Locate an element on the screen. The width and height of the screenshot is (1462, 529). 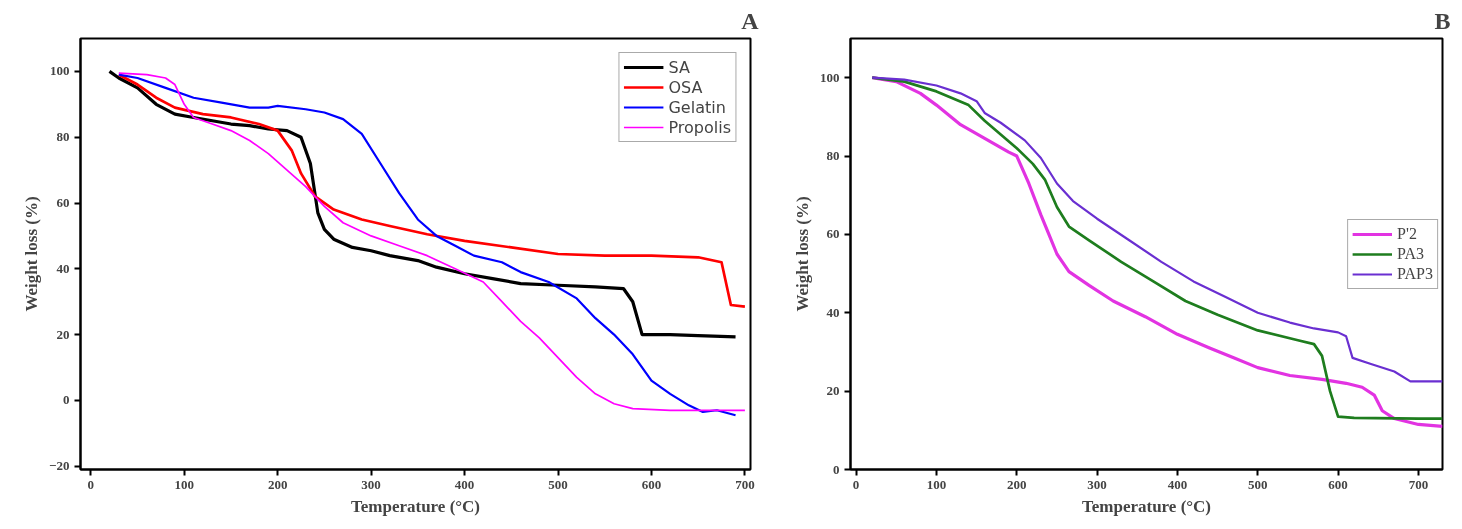
legend-label: OSA is located at coordinates (685, 87).